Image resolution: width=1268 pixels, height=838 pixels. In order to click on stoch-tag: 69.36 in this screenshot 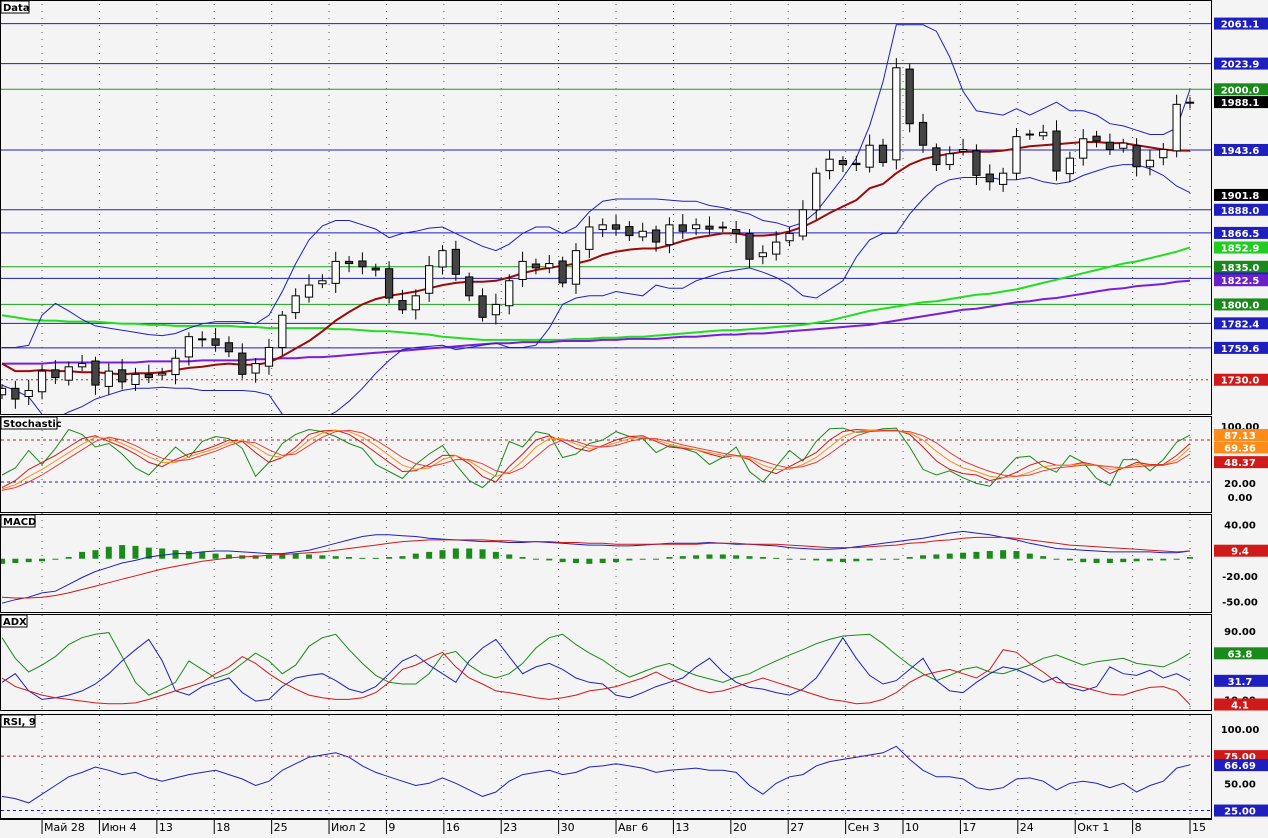, I will do `click(1241, 447)`.